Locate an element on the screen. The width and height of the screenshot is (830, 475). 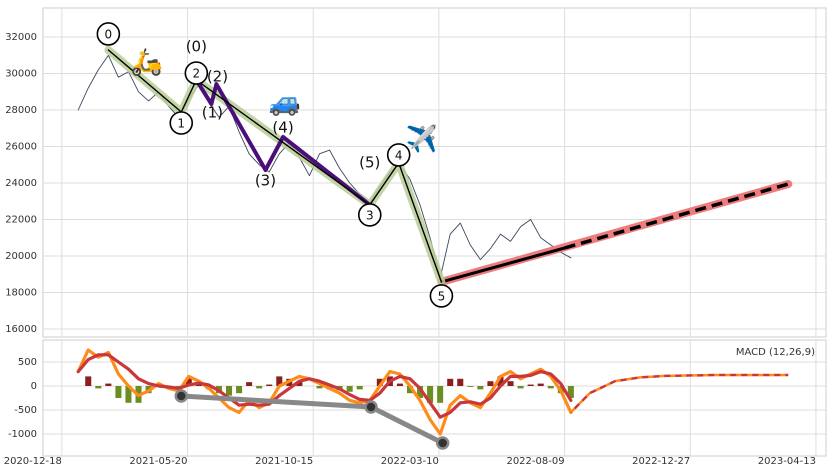
wave-label: 3 is located at coordinates (370, 215).